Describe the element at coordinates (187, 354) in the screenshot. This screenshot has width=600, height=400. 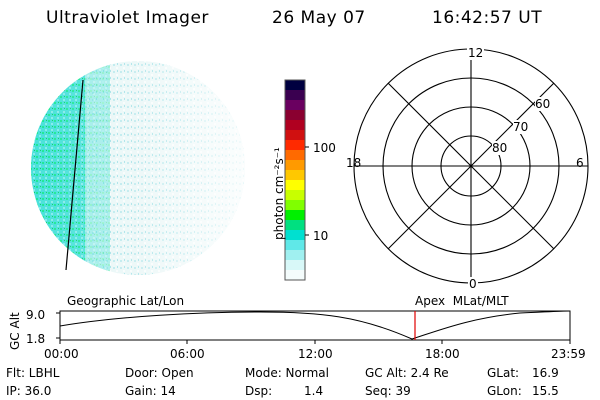
I see `x-tick-0600: 06:00` at that location.